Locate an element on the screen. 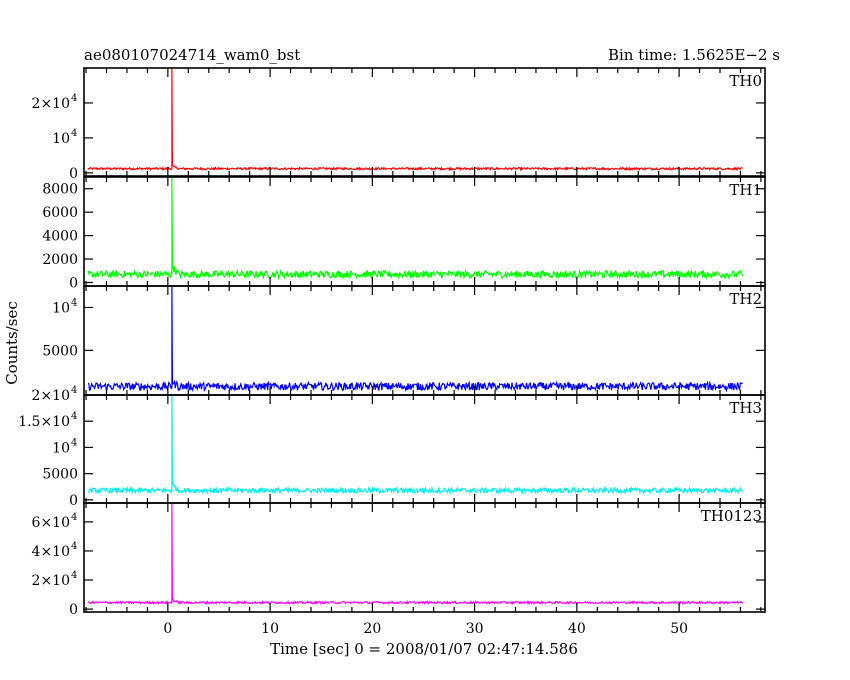  y-axis-label: Counts/sec is located at coordinates (12, 343).